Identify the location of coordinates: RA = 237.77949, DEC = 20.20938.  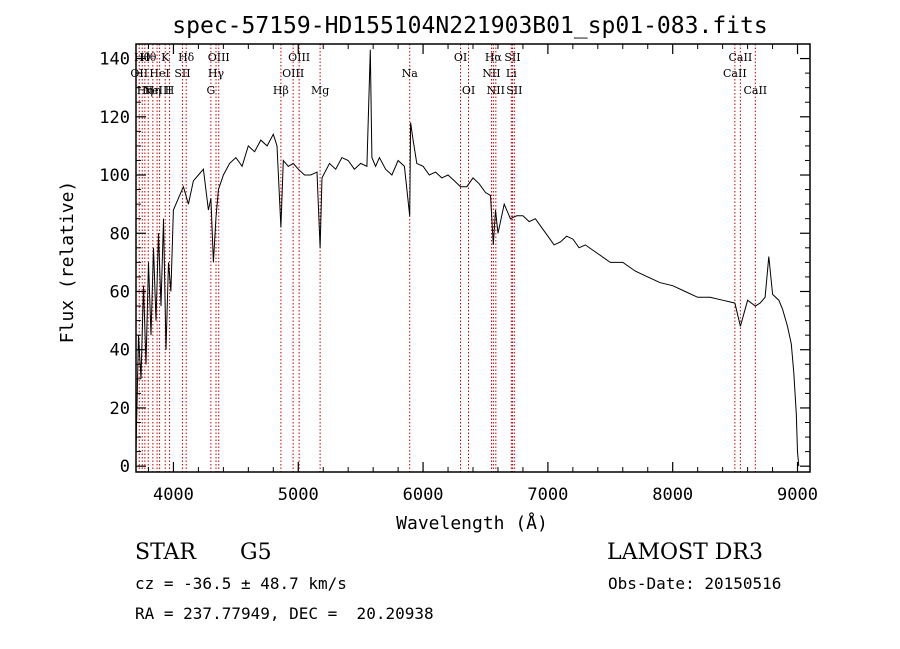
(284, 613).